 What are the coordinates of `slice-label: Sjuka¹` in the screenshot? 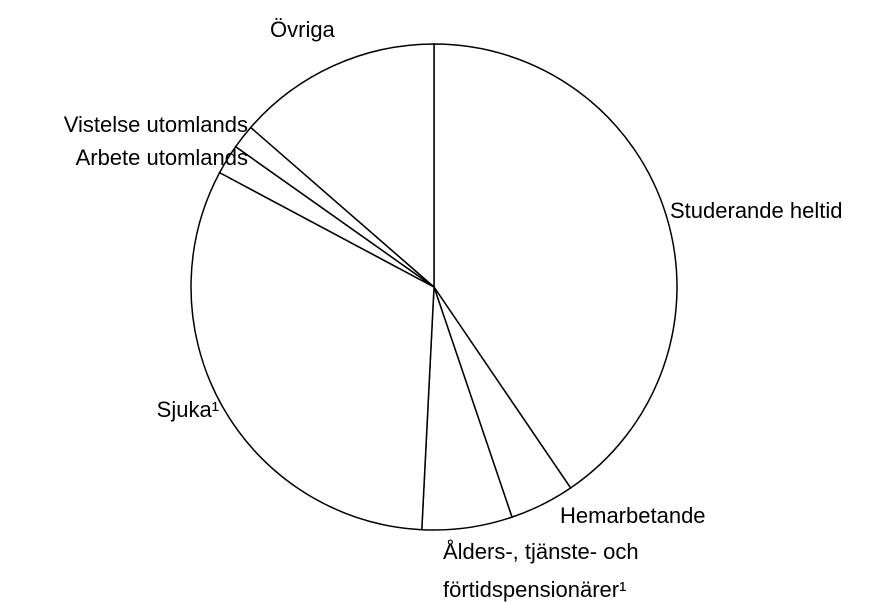 It's located at (187, 409).